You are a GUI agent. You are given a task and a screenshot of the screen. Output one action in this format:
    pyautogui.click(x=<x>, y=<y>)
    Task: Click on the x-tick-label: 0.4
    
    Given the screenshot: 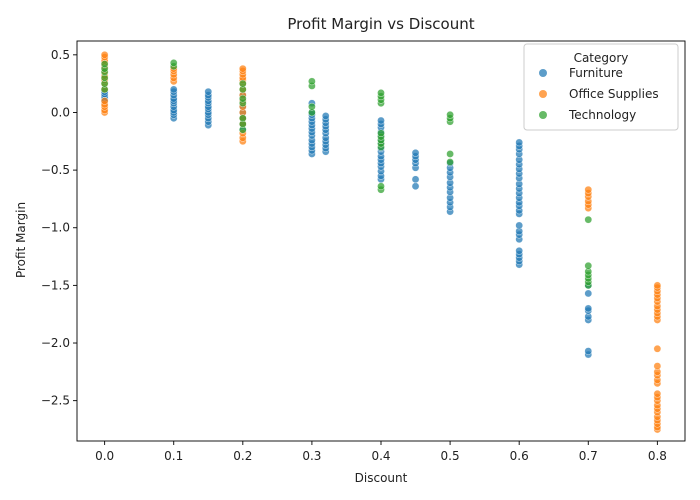 What is the action you would take?
    pyautogui.click(x=380, y=456)
    